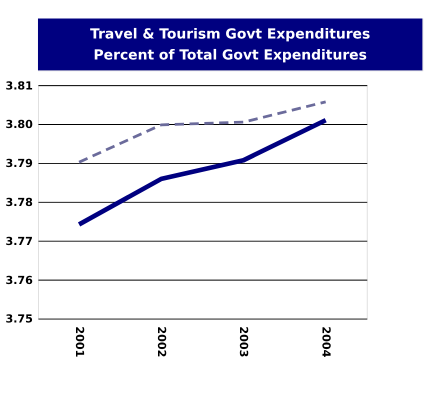  What do you see at coordinates (203, 132) in the screenshot?
I see `line-series` at bounding box center [203, 132].